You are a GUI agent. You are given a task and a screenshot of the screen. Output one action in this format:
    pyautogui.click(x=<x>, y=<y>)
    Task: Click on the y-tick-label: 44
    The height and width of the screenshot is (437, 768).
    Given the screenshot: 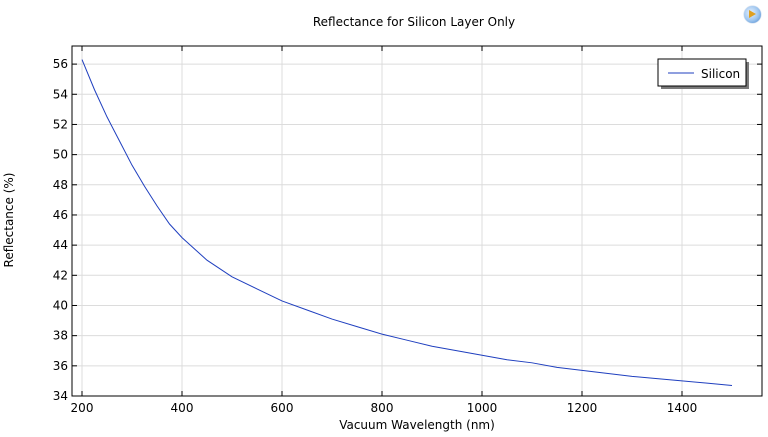 What is the action you would take?
    pyautogui.click(x=60, y=245)
    